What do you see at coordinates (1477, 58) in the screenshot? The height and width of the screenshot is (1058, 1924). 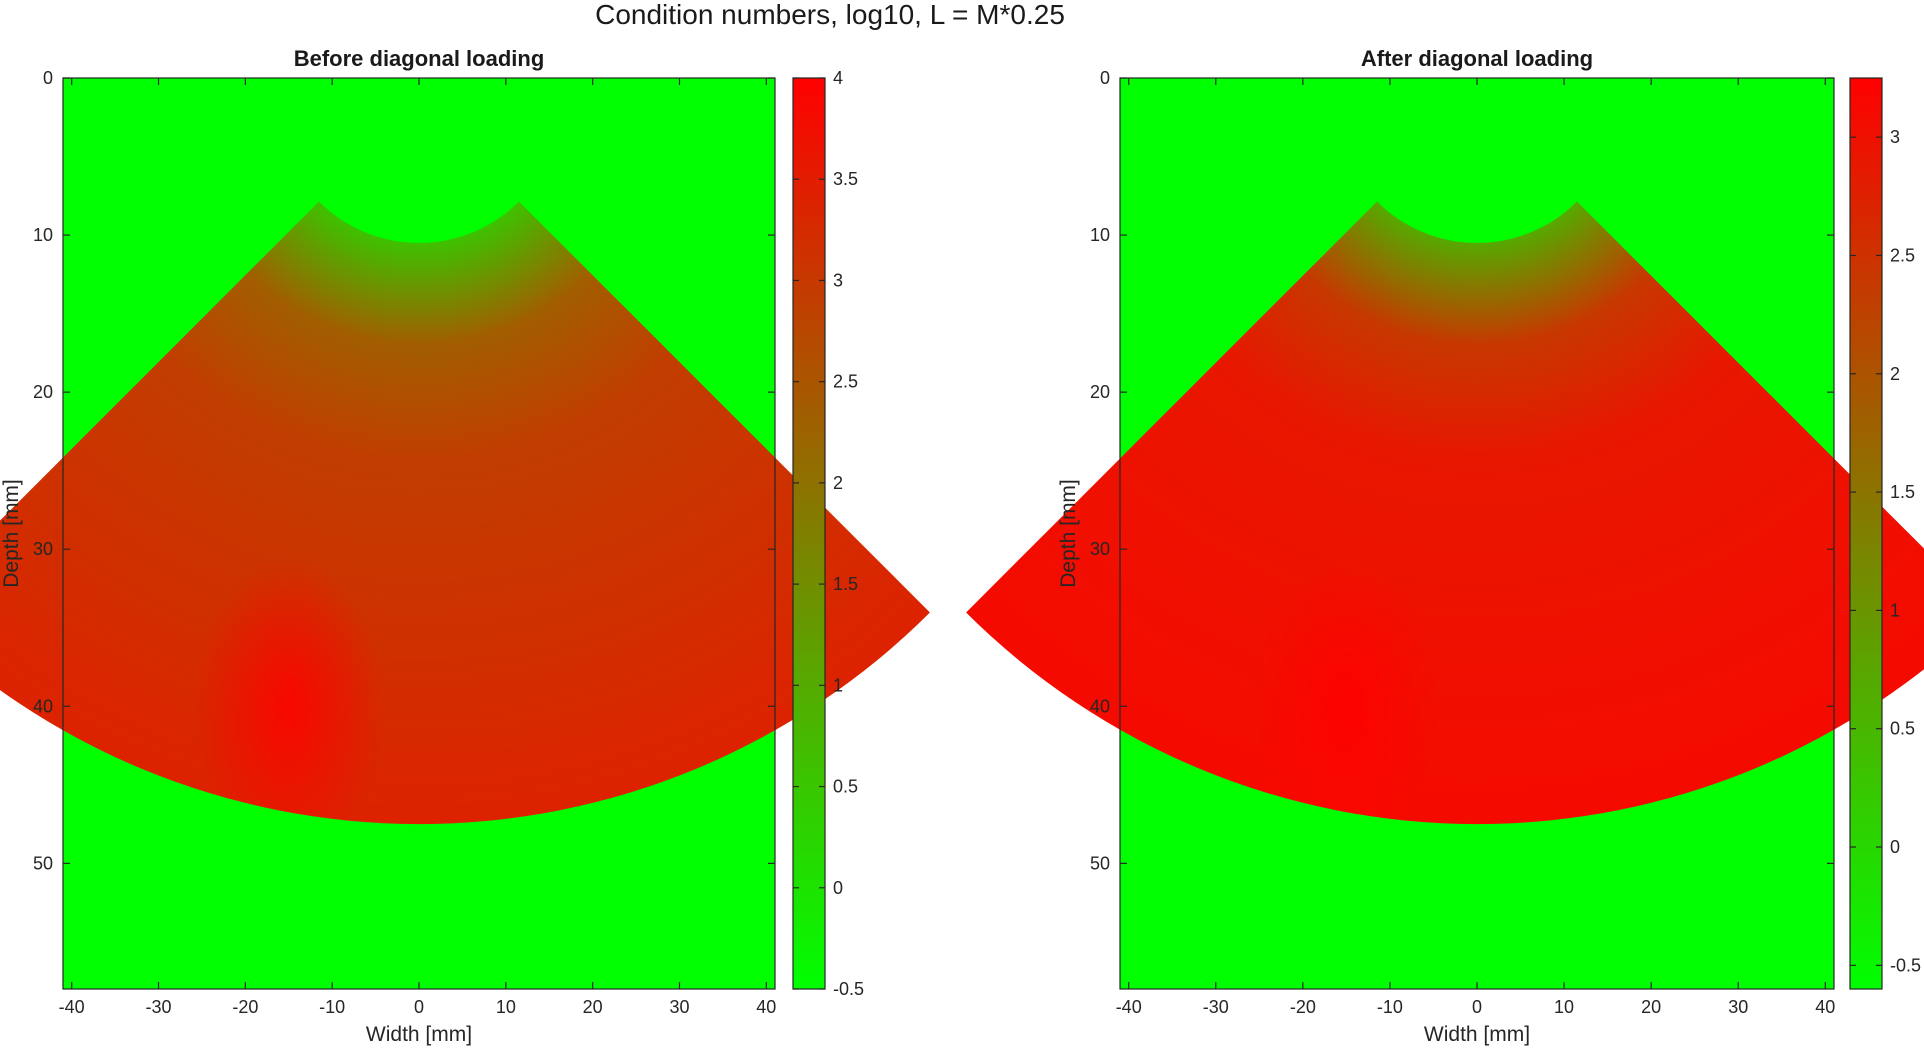 I see `panel-title: After diagonal loading` at bounding box center [1477, 58].